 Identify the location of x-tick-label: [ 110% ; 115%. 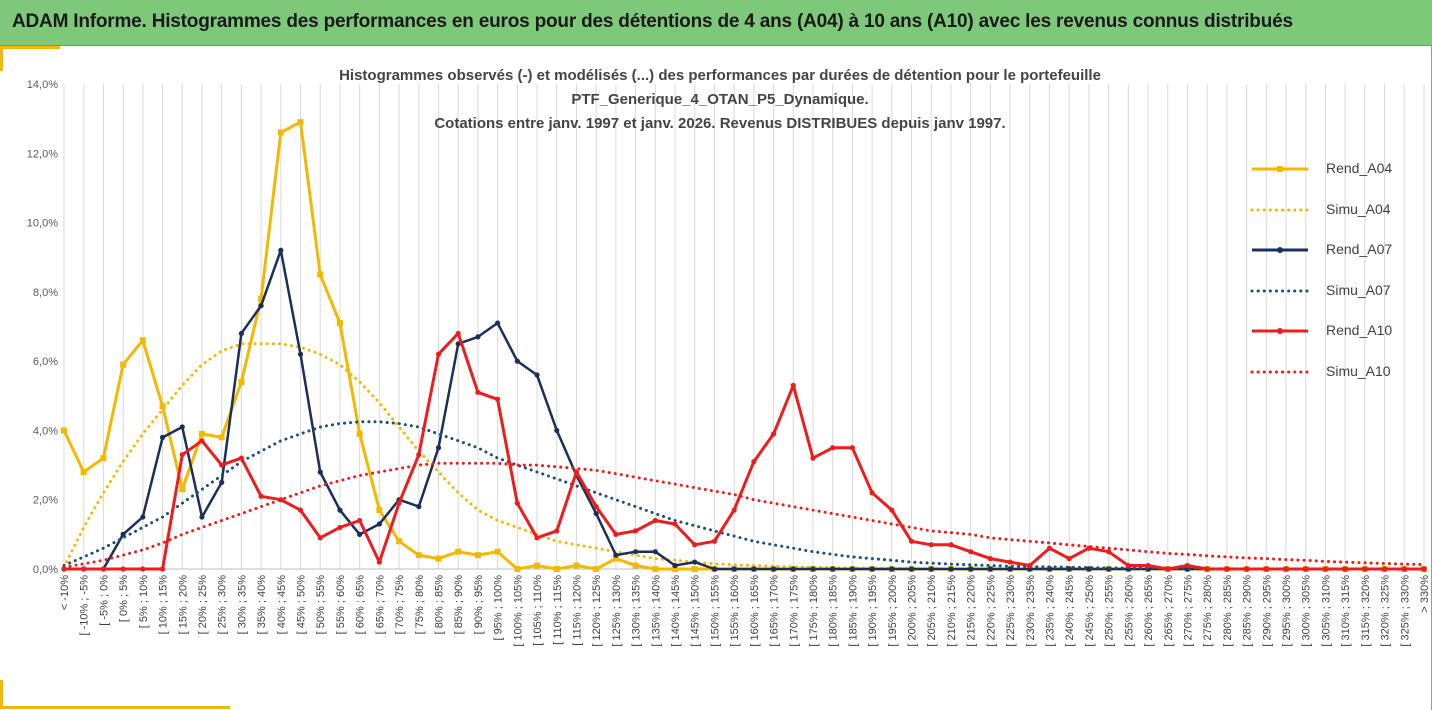
(558, 610).